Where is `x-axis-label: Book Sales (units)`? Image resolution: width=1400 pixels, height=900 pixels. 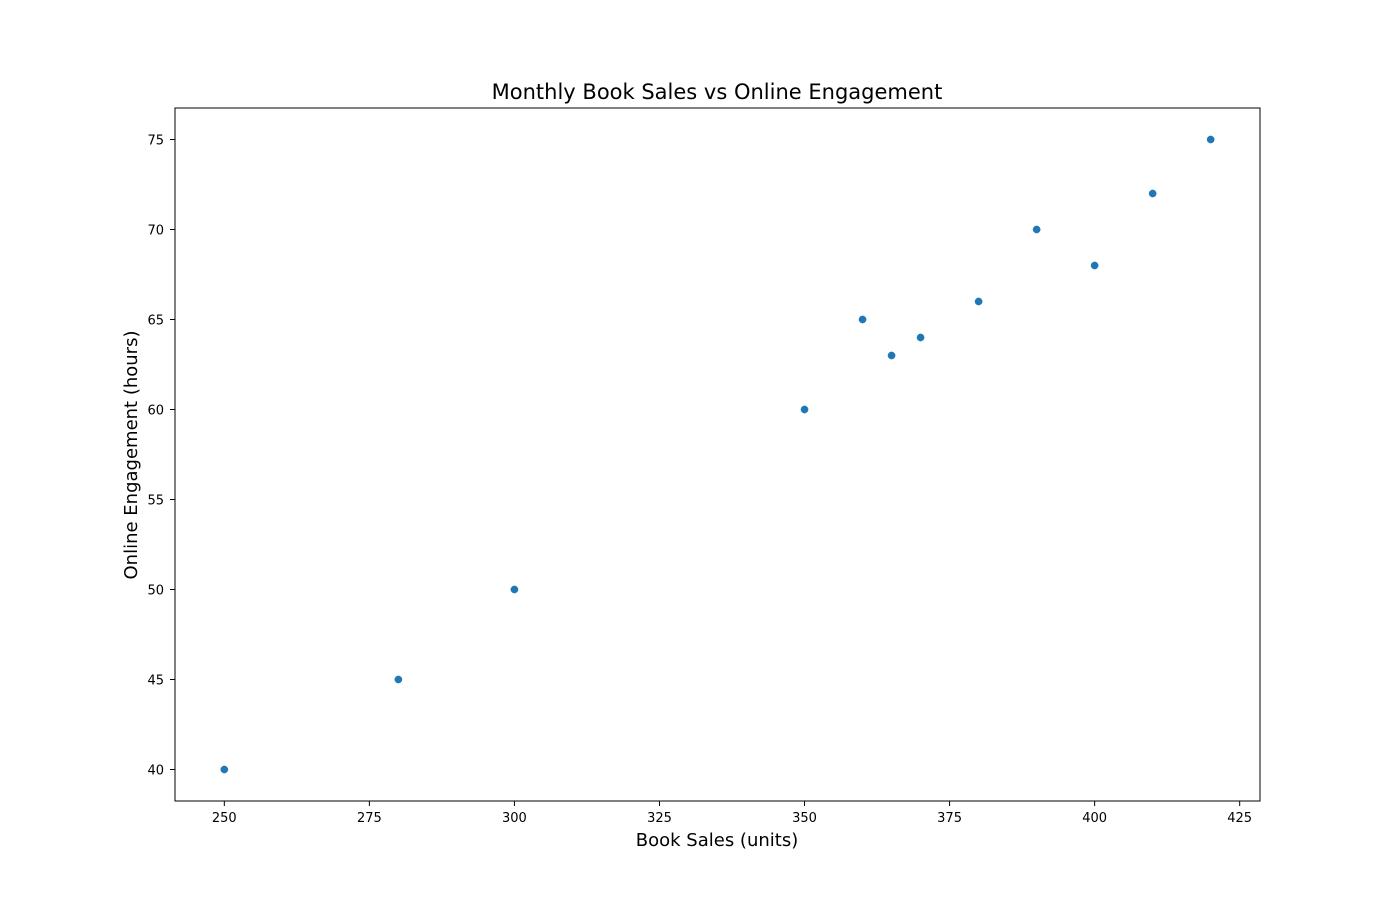
x-axis-label: Book Sales (units) is located at coordinates (717, 840).